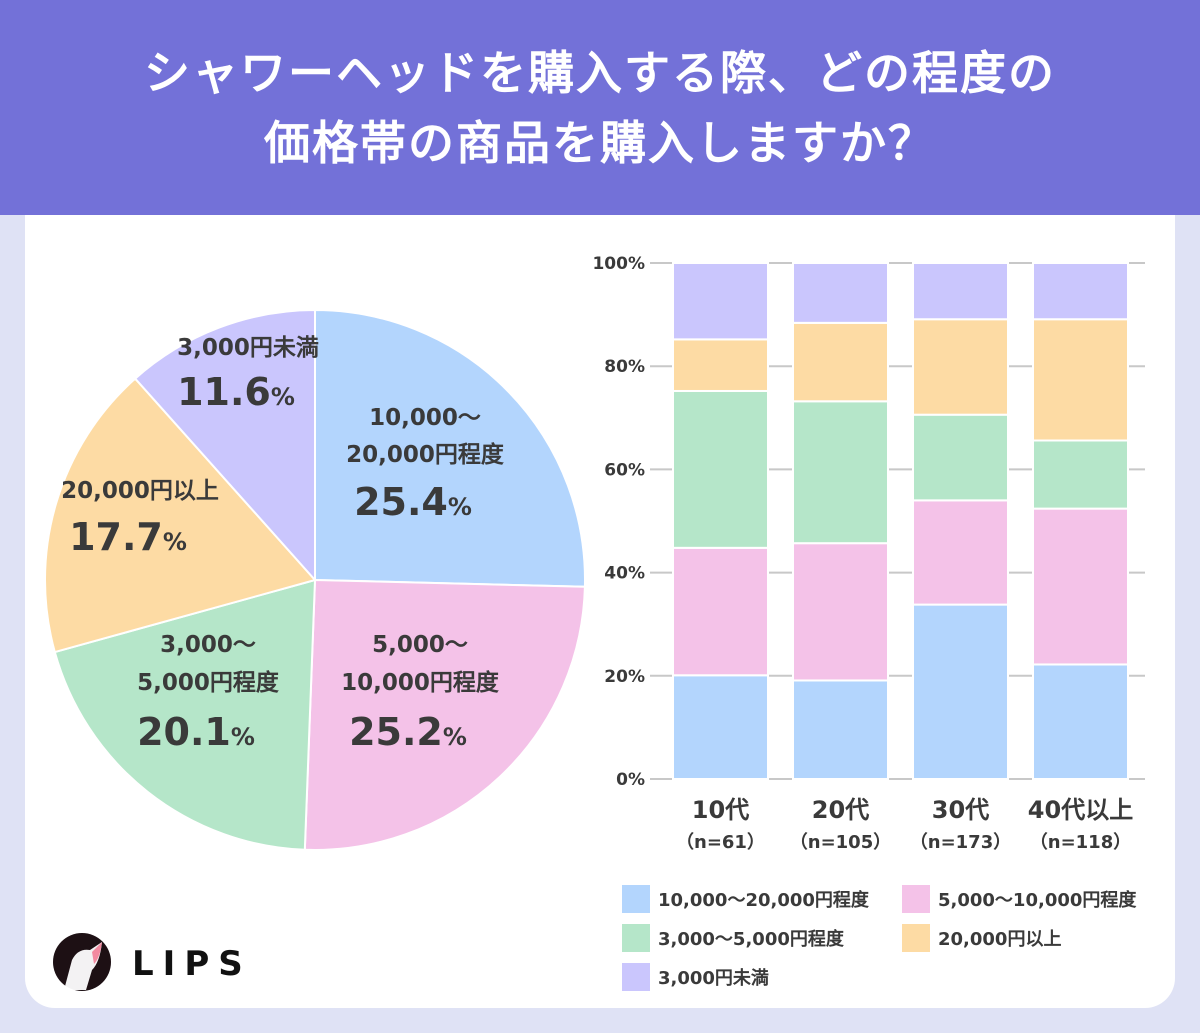 The height and width of the screenshot is (1033, 1200). Describe the element at coordinates (624, 574) in the screenshot. I see `y-tick-label: 40%` at that location.